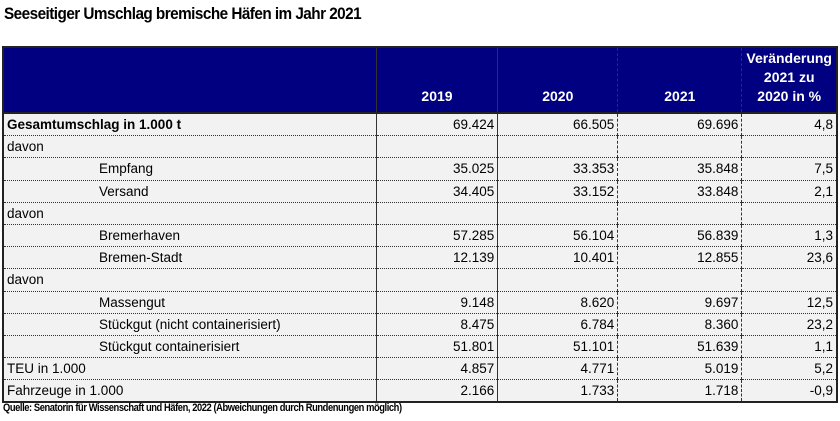 Image resolution: width=840 pixels, height=421 pixels. What do you see at coordinates (558, 258) in the screenshot?
I see `value-2020: 10.401` at bounding box center [558, 258].